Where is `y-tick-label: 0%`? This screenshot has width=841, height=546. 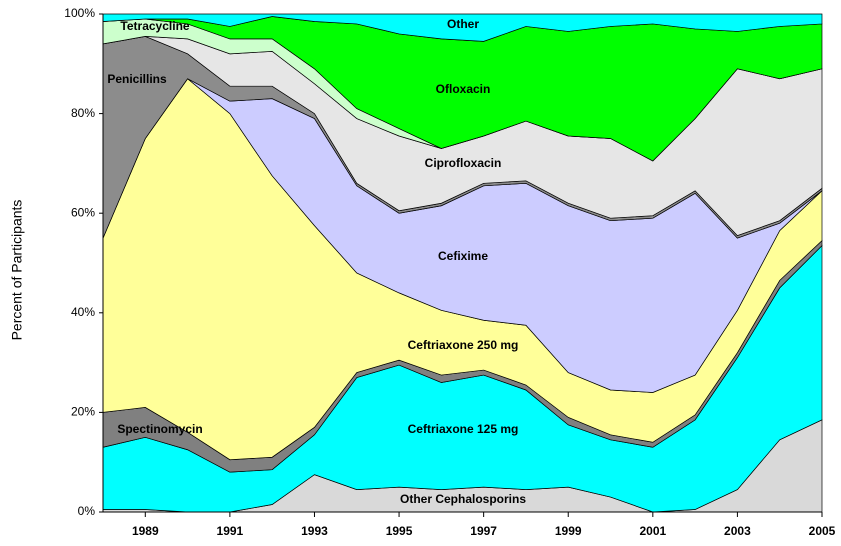 y-tick-label: 0% is located at coordinates (87, 511).